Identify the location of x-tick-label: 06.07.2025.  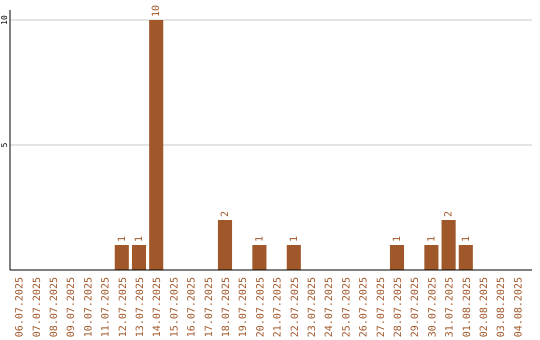
(20, 307).